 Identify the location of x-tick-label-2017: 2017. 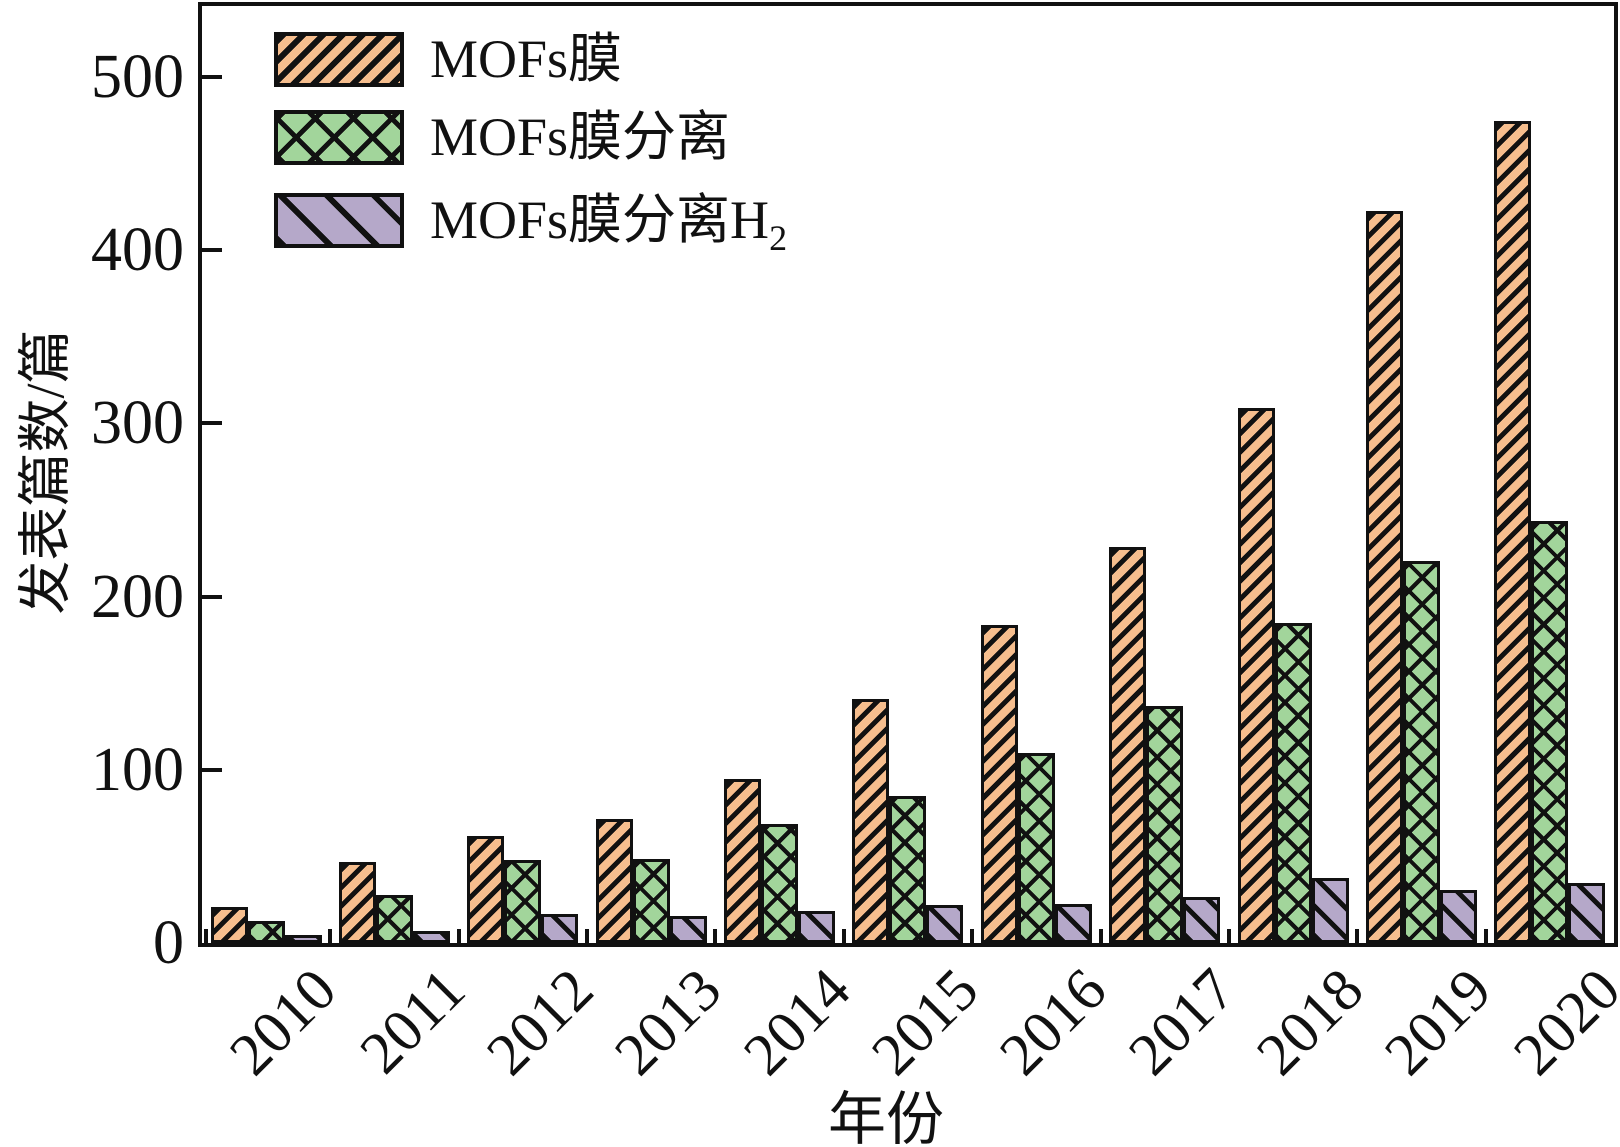
(1182, 1021).